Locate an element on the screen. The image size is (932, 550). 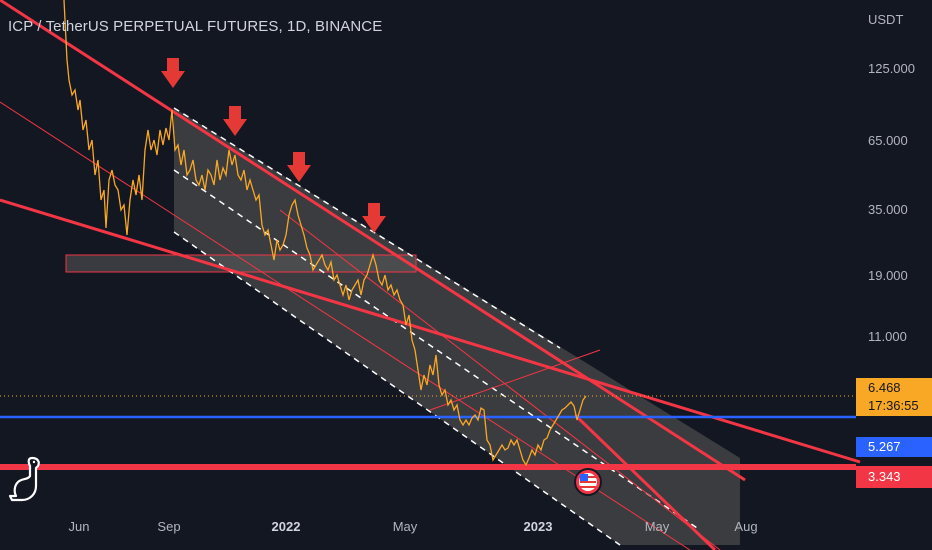
blue-level-badge: 5.267 is located at coordinates (894, 447).